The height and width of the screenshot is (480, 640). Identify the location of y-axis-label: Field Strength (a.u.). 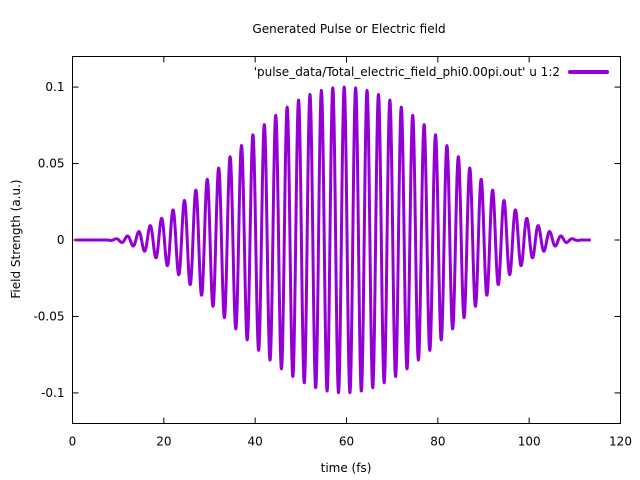
(16, 238).